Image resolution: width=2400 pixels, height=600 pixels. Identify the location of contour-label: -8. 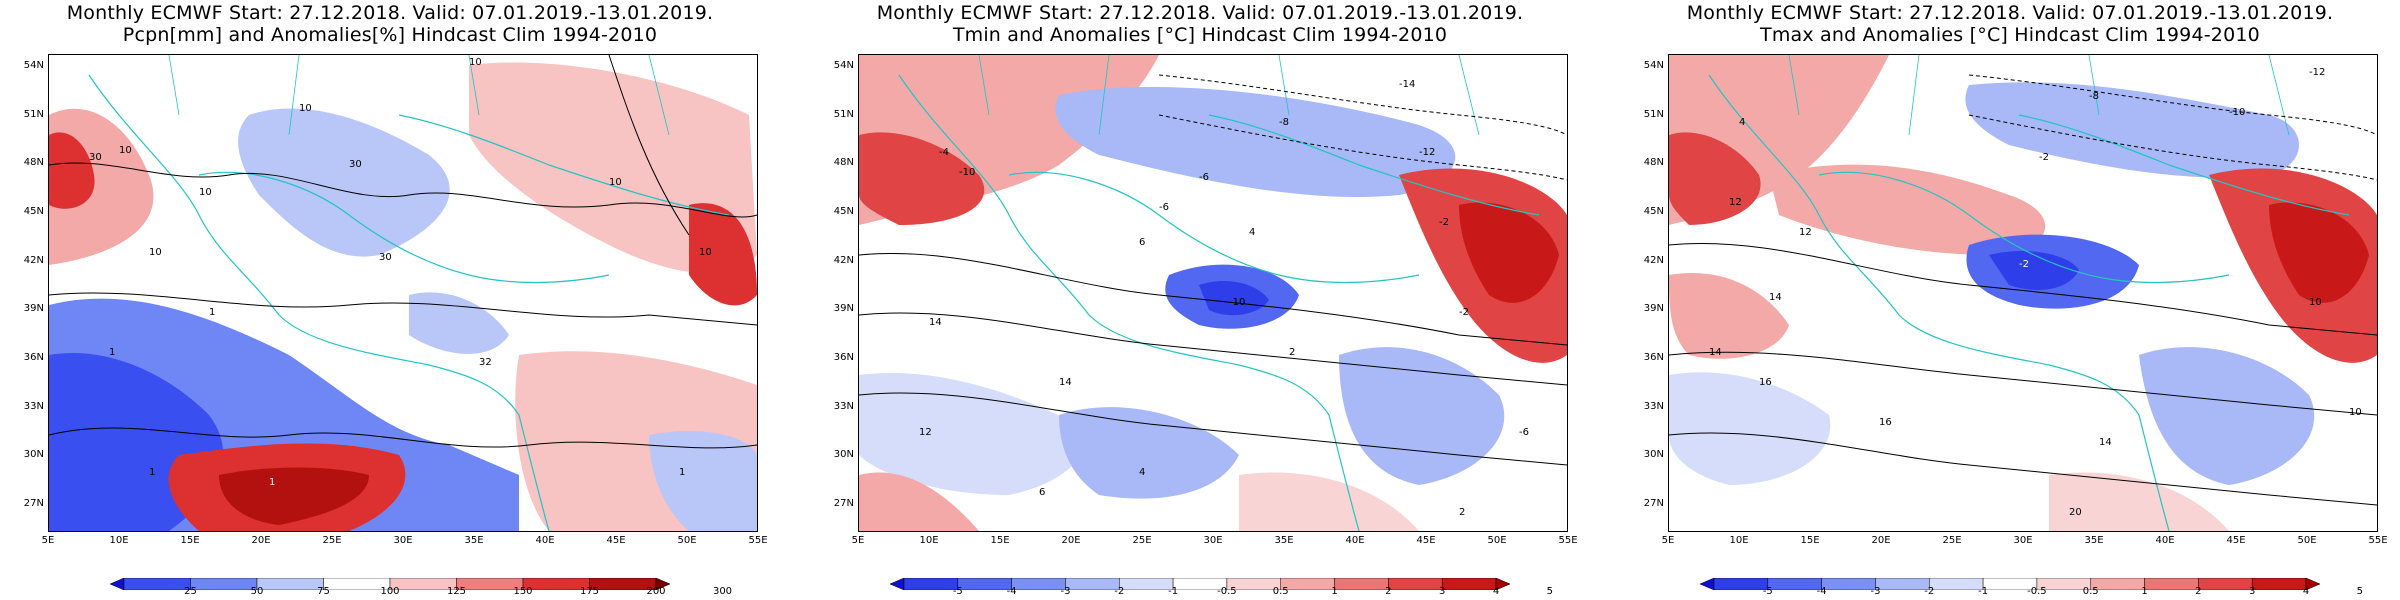
(2094, 96).